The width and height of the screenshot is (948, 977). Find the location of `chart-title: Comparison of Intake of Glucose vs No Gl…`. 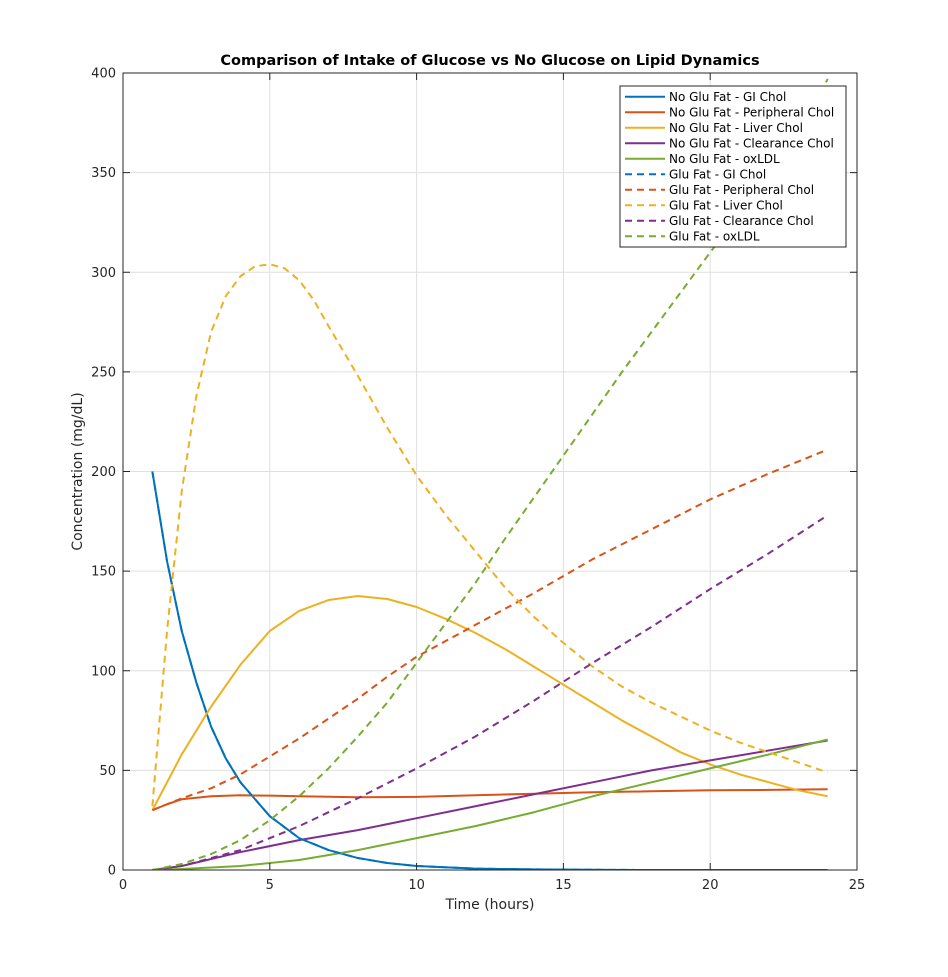

chart-title: Comparison of Intake of Glucose vs No Gl… is located at coordinates (489, 61).